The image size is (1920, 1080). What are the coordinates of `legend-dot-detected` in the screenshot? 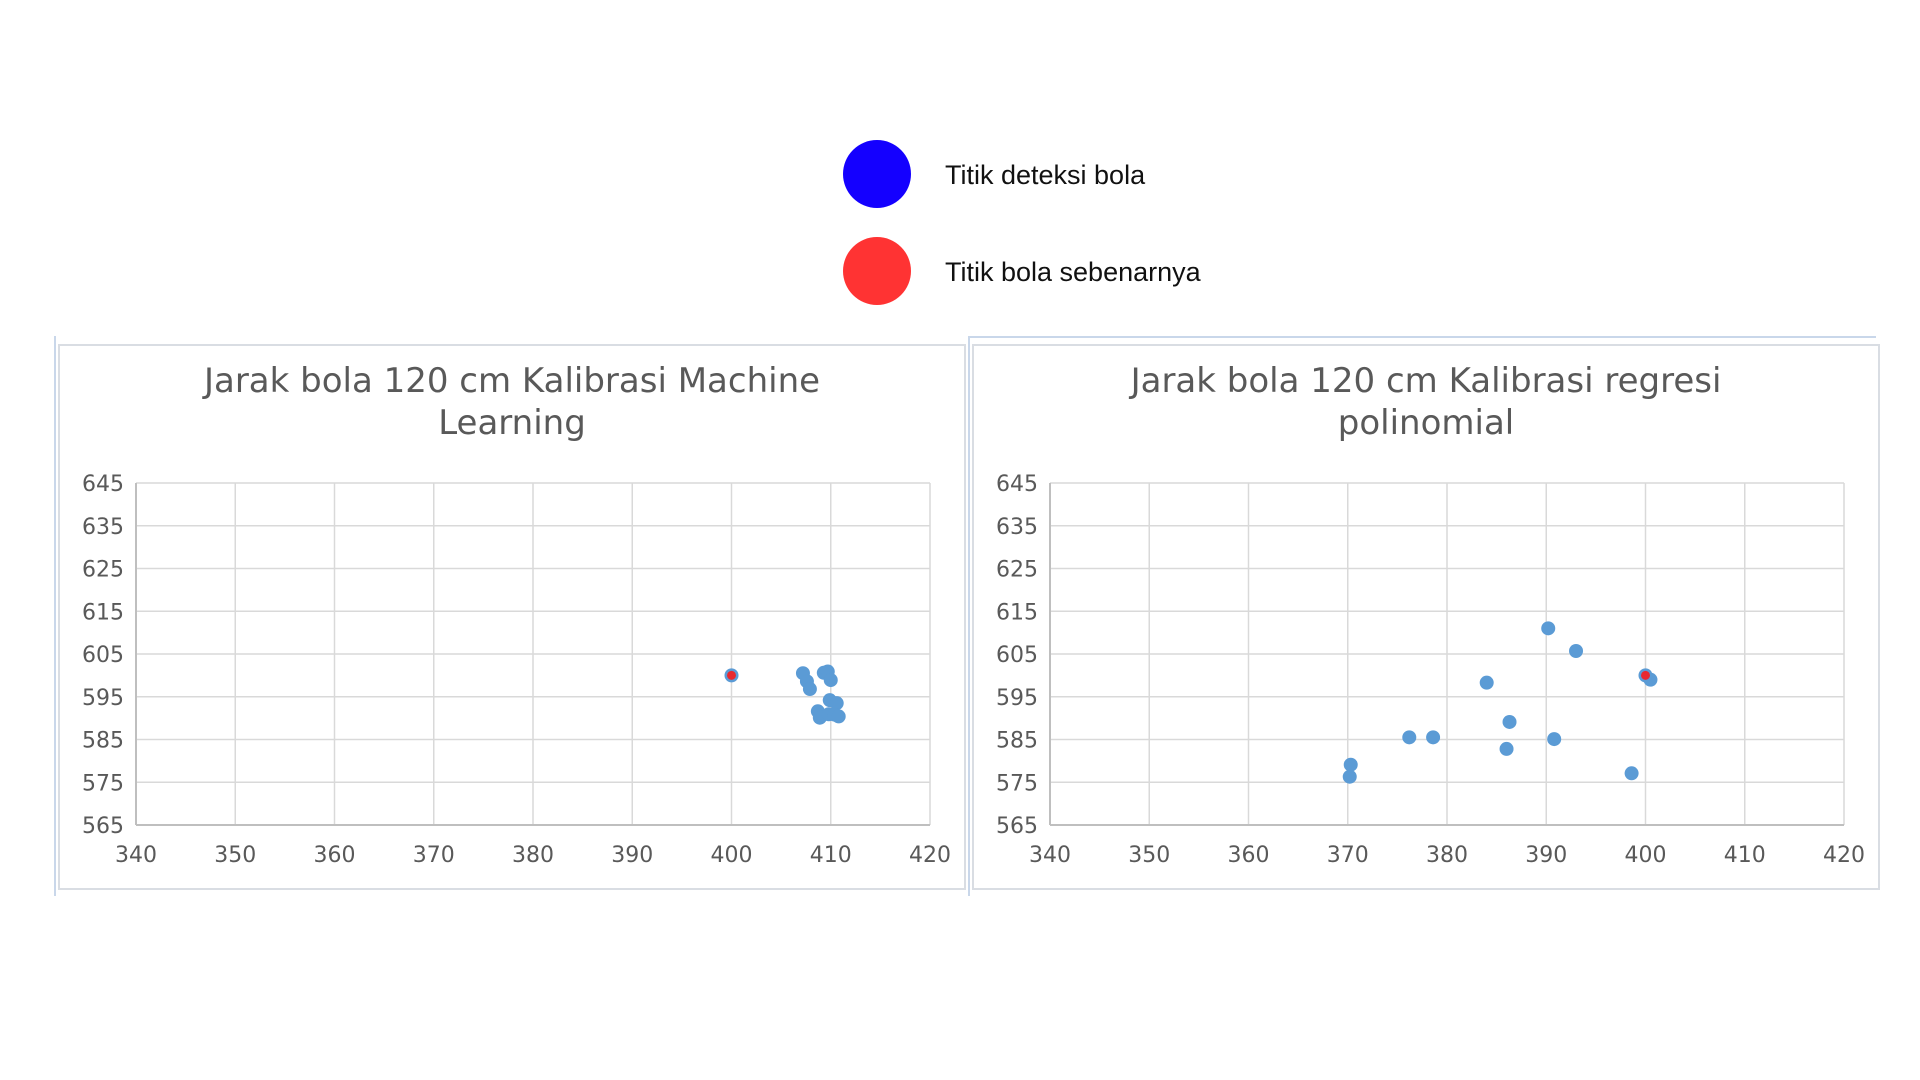 It's located at (877, 174).